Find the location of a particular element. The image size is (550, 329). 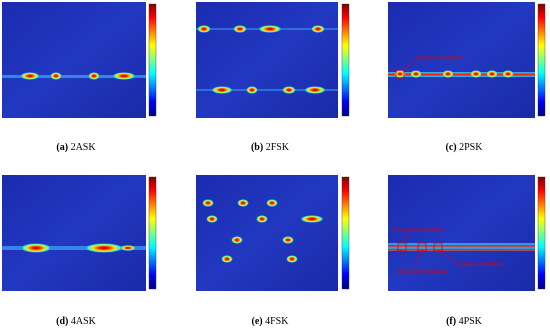

panel-e is located at coordinates (273, 233).